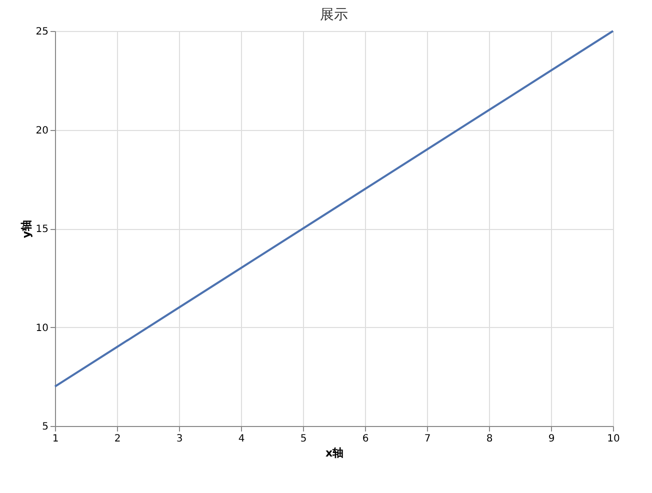 Image resolution: width=652 pixels, height=493 pixels. I want to click on x-axis-title: x轴, so click(334, 453).